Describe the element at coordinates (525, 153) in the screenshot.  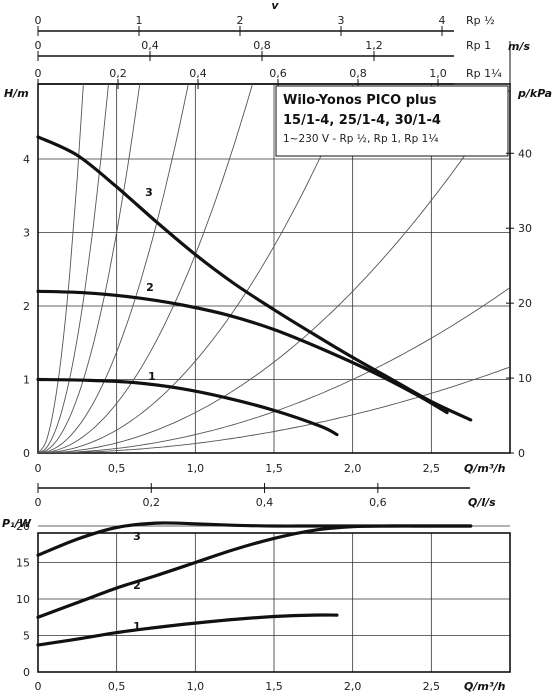
I see `head-y2-tick: 40` at that location.